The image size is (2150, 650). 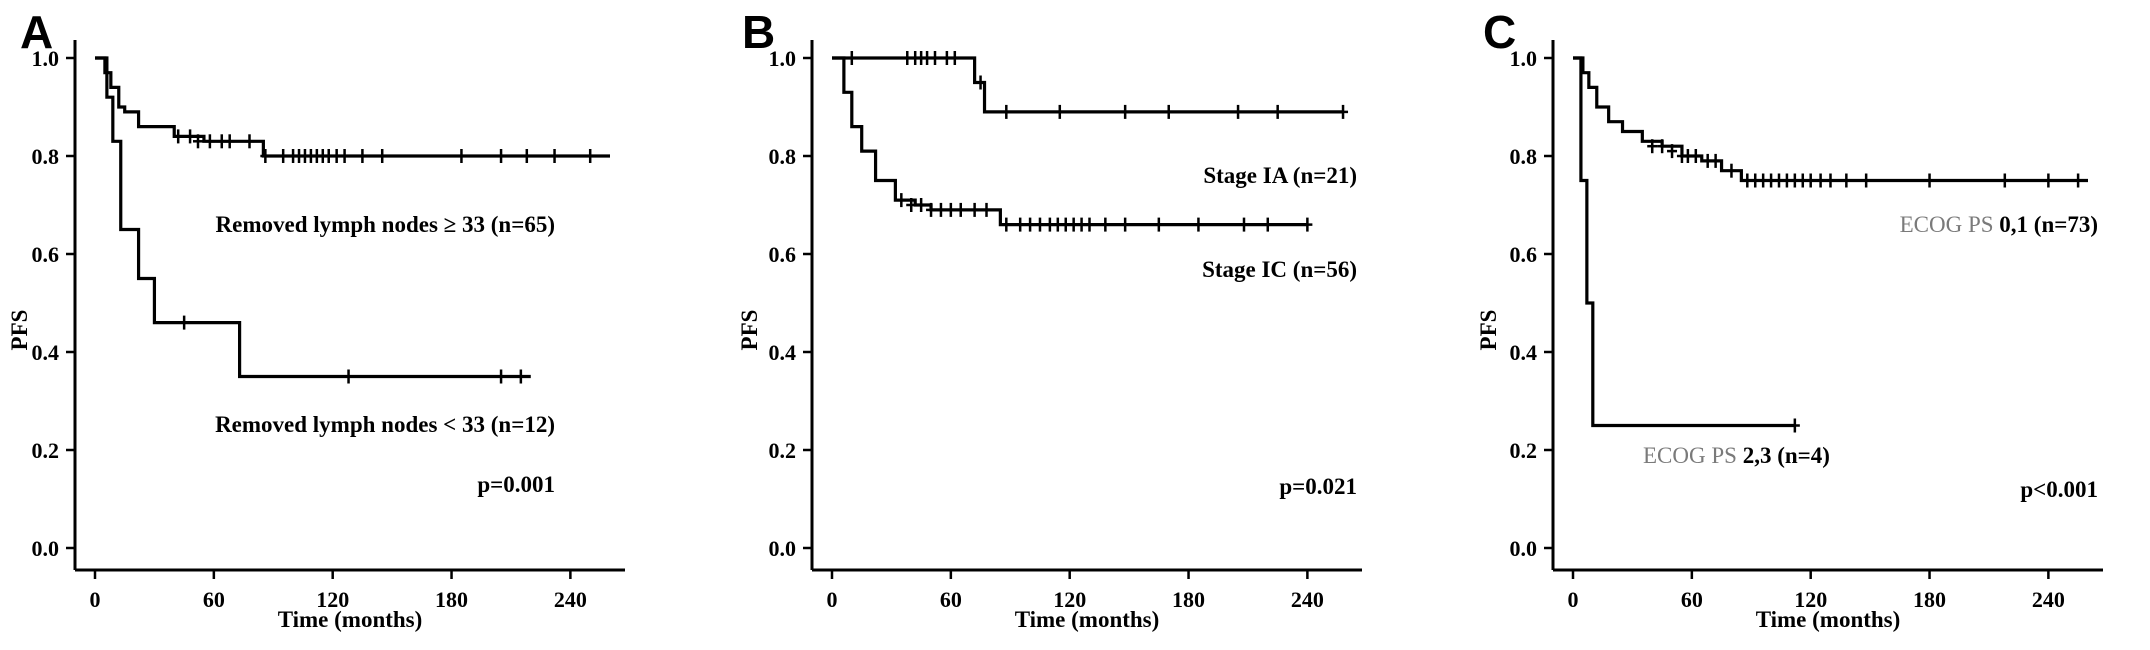 I want to click on p-value: p=0.001, so click(x=516, y=484).